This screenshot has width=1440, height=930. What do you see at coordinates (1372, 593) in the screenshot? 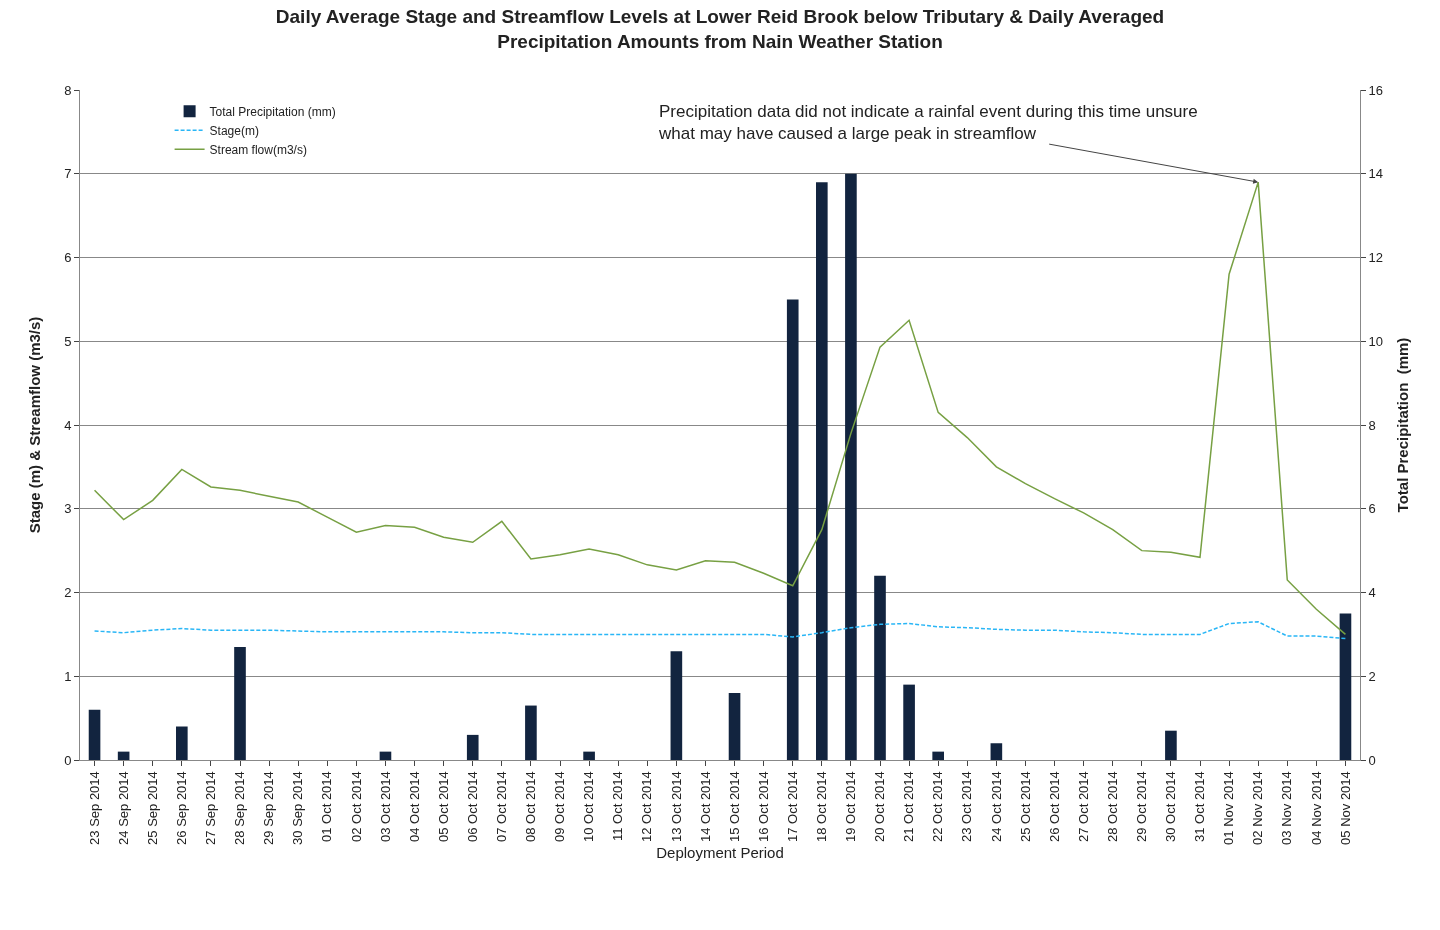
I see `y2-tick-label: 4` at bounding box center [1372, 593].